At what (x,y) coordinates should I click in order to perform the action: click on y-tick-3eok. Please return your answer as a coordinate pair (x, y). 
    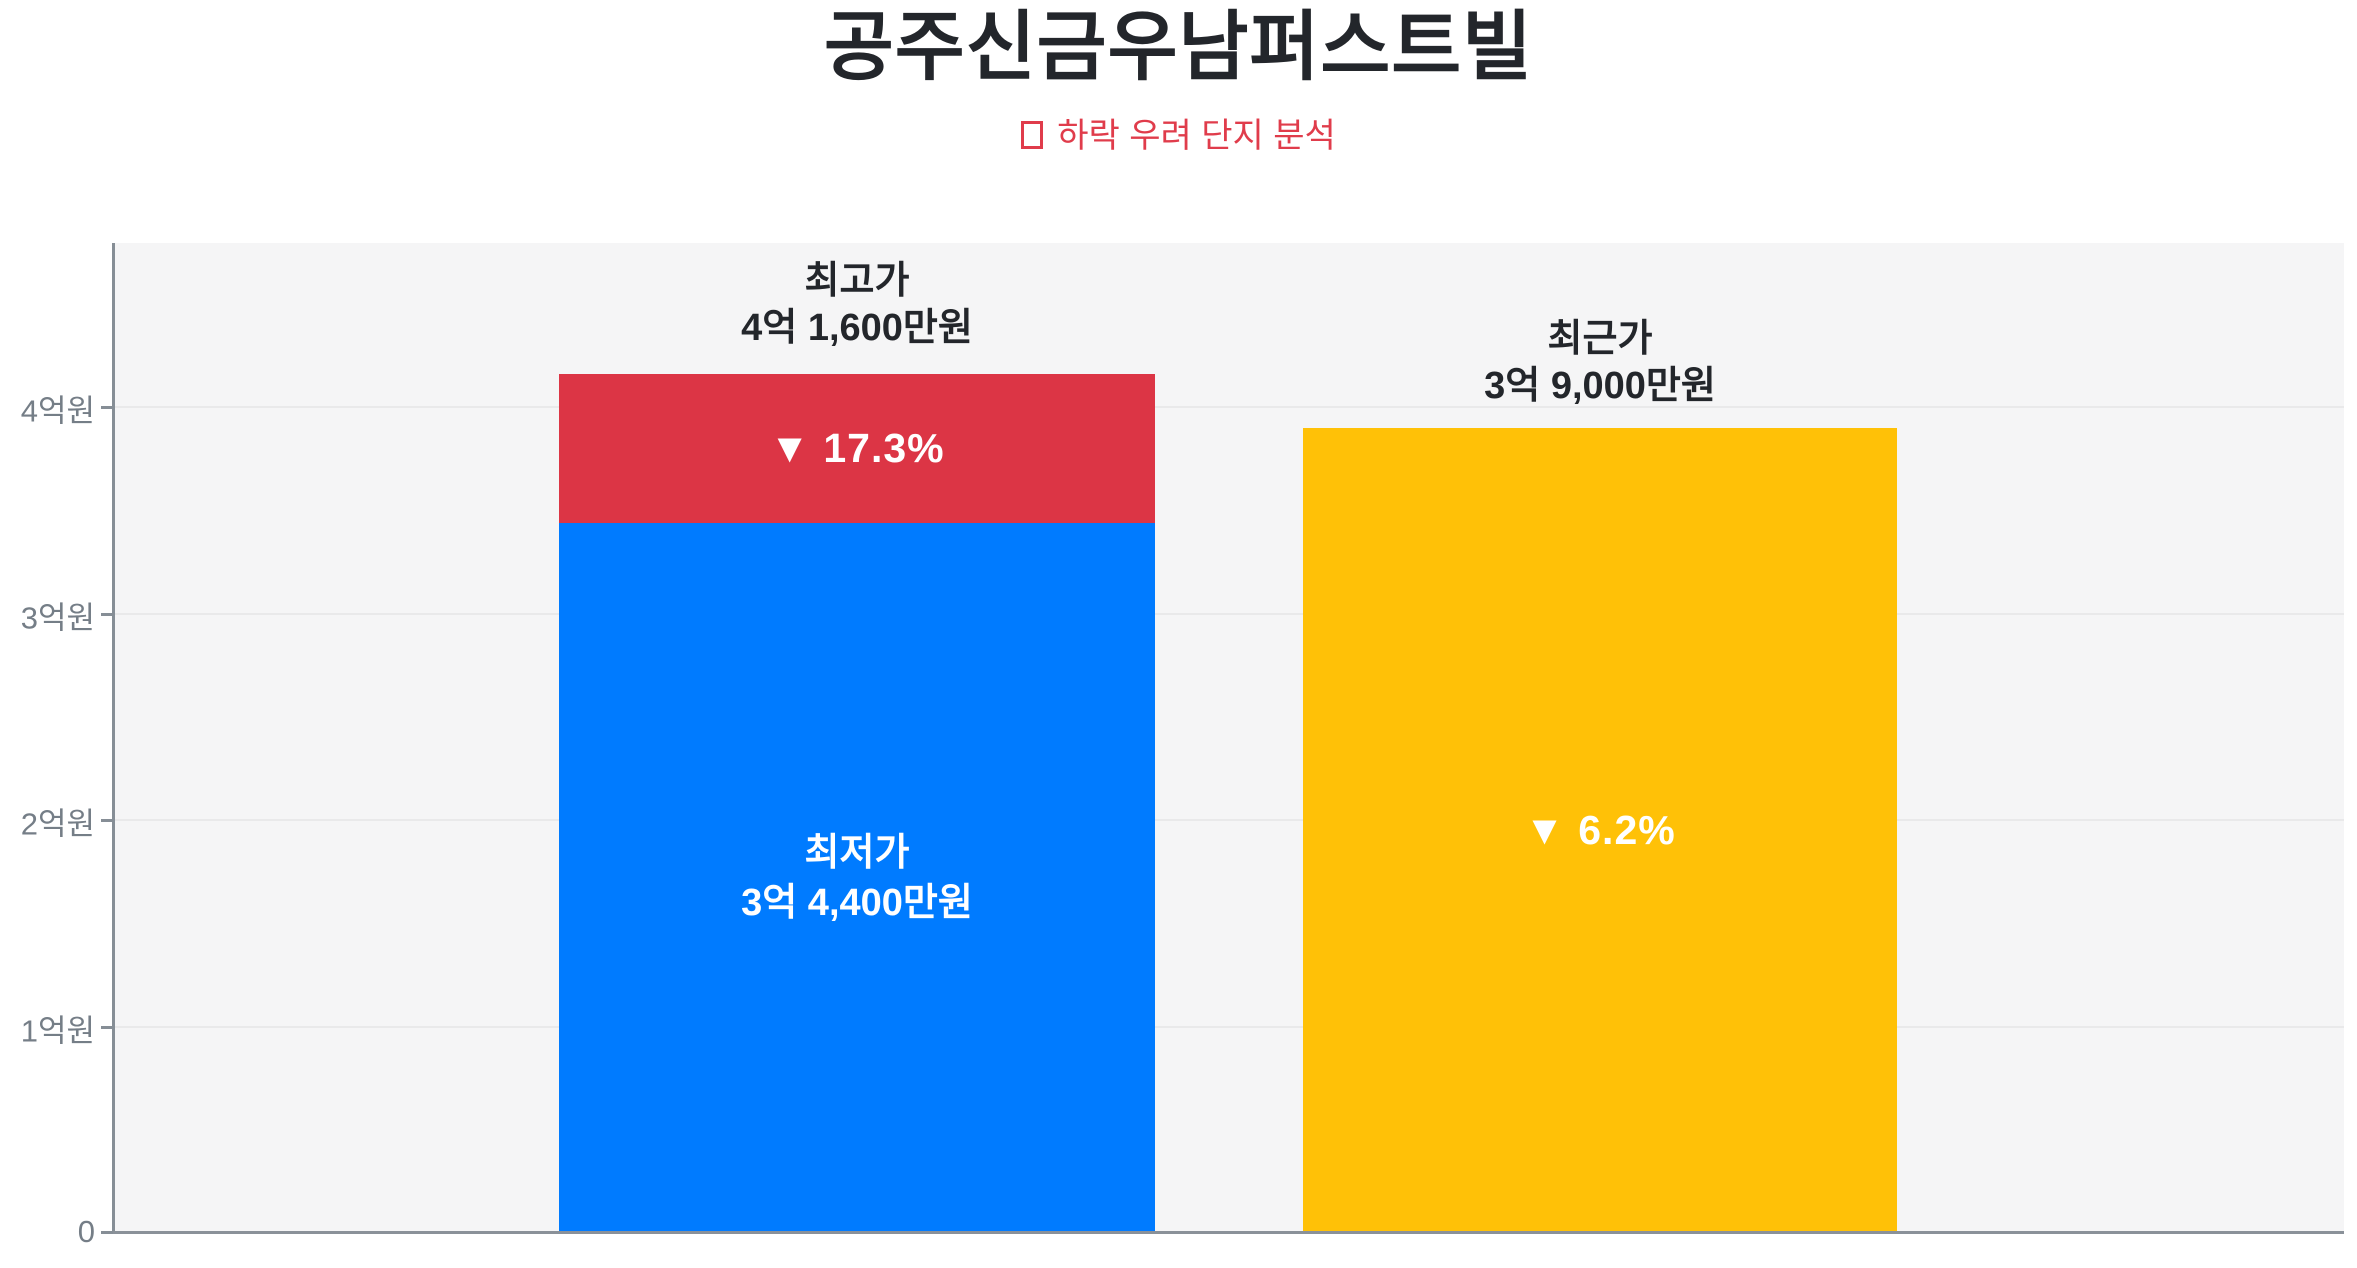
    Looking at the image, I should click on (107, 614).